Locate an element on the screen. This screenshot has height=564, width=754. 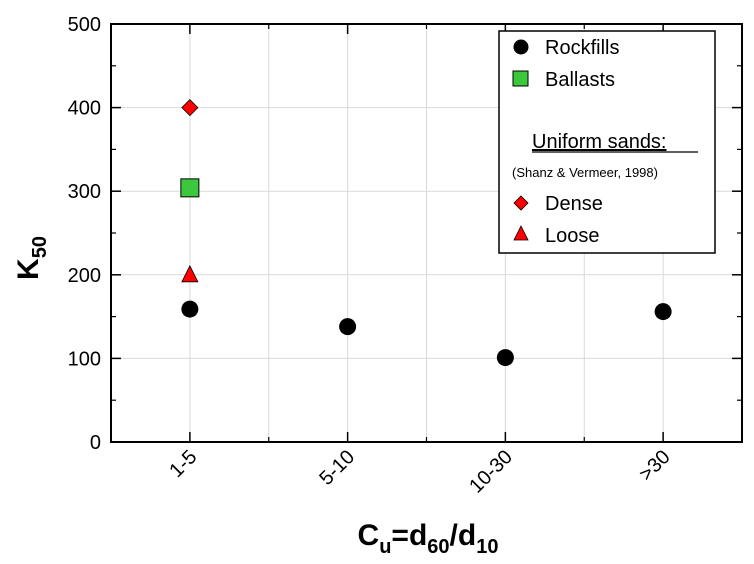
legend-group-source: (Shanz & Vermeer, 1998) is located at coordinates (585, 172).